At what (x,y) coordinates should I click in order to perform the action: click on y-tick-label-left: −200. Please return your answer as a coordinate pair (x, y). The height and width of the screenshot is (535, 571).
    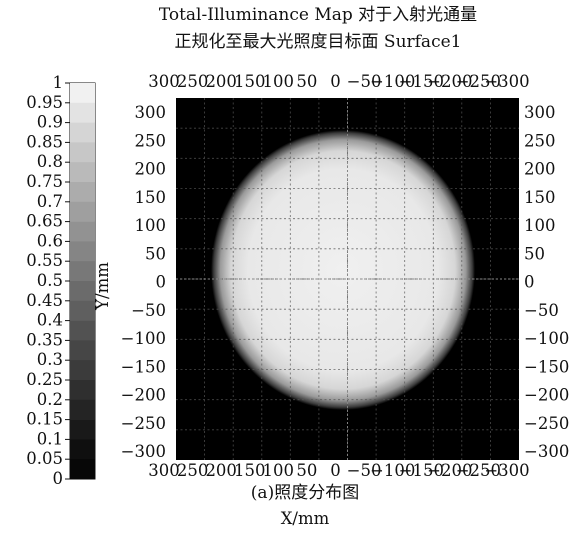
    Looking at the image, I should click on (143, 395).